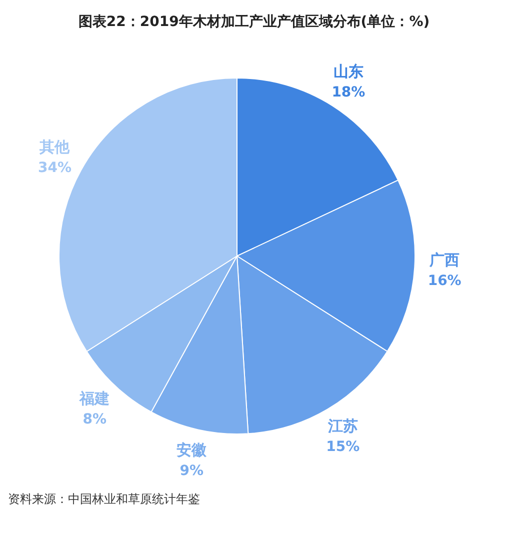 The width and height of the screenshot is (508, 538). I want to click on data-label: 8%, so click(94, 420).